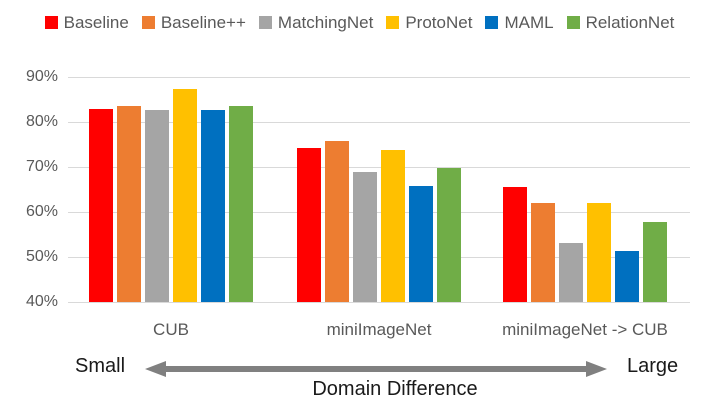 The width and height of the screenshot is (719, 406). Describe the element at coordinates (379, 77) in the screenshot. I see `gridline-90%` at that location.